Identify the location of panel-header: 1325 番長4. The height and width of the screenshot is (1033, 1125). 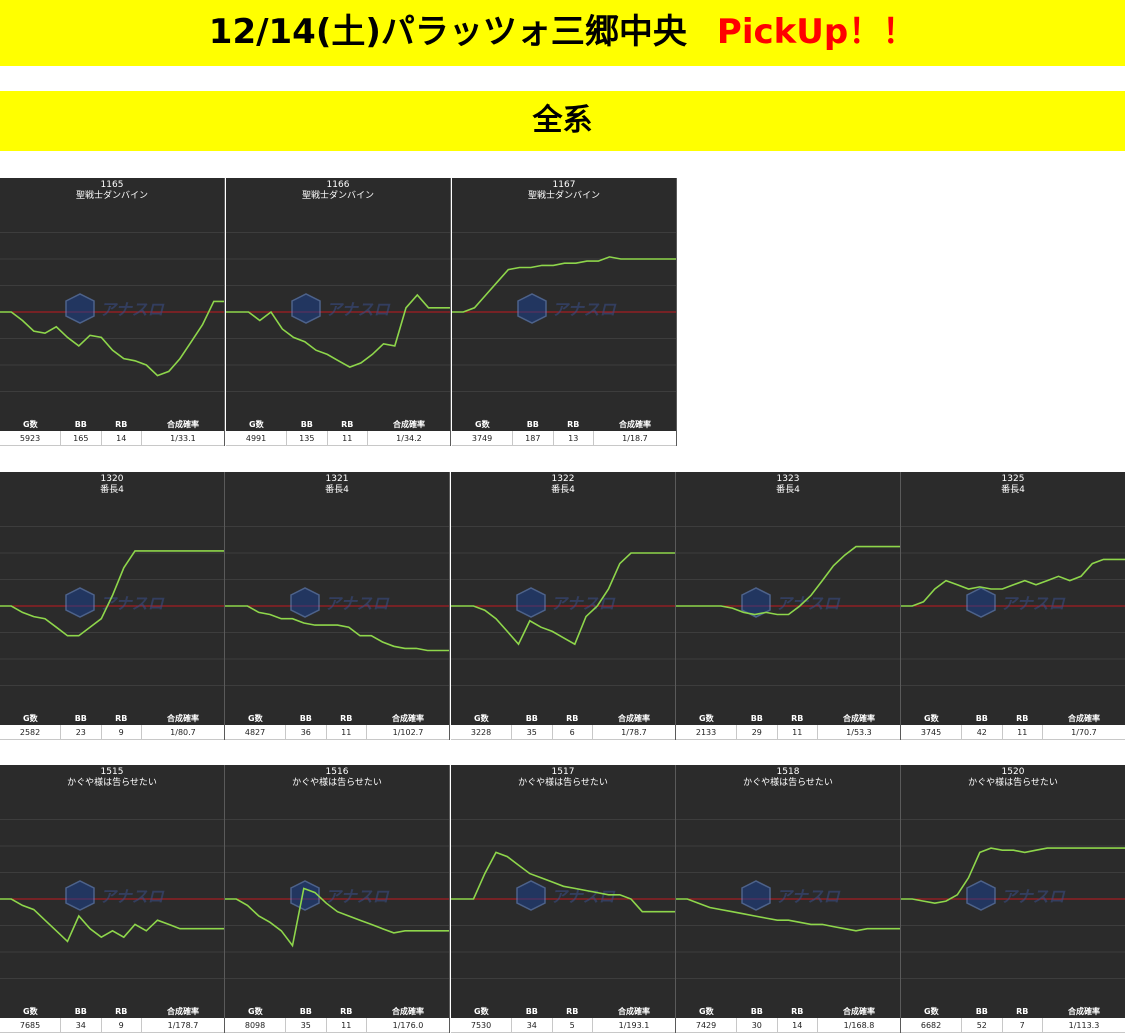
(1013, 485).